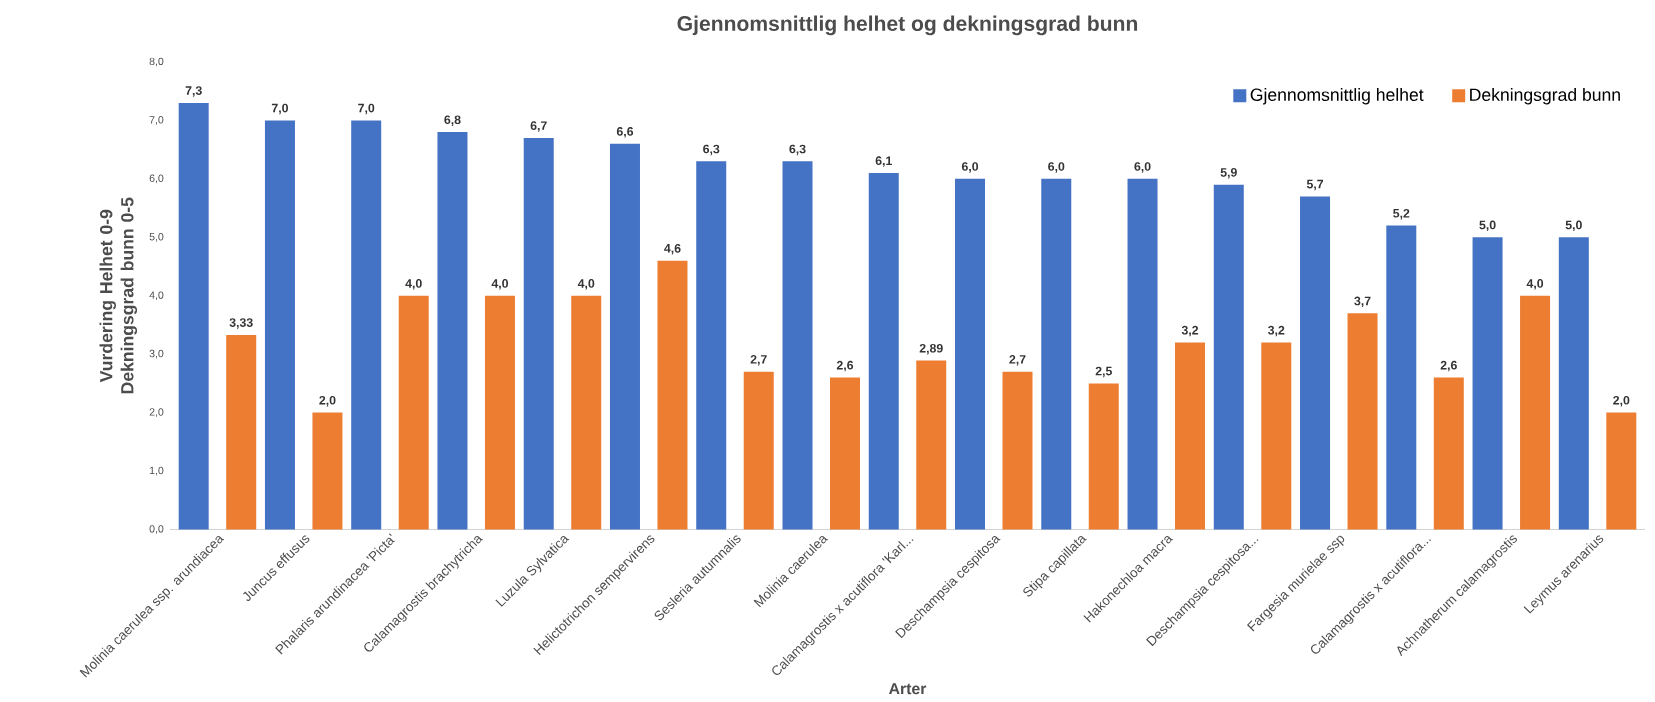 The image size is (1655, 702). Describe the element at coordinates (156, 62) in the screenshot. I see `y-tick-label: 8,0` at that location.